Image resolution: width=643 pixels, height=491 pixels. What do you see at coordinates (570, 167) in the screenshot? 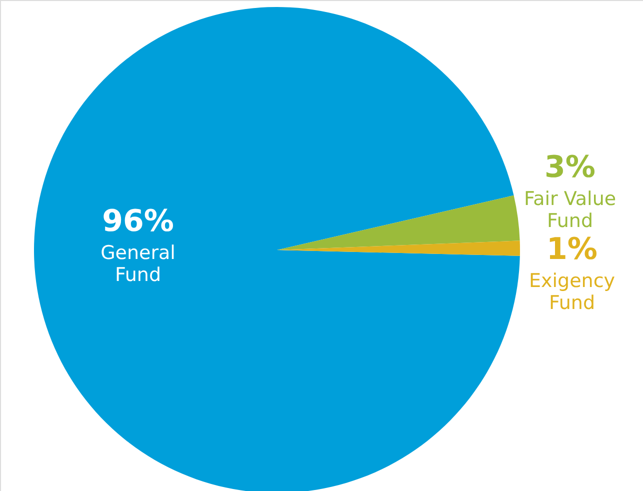
I see `data-label: 3%` at bounding box center [570, 167].